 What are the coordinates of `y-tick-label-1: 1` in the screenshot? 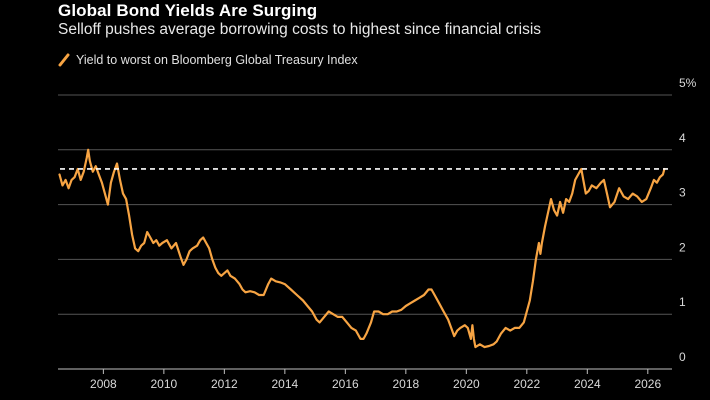 It's located at (682, 302).